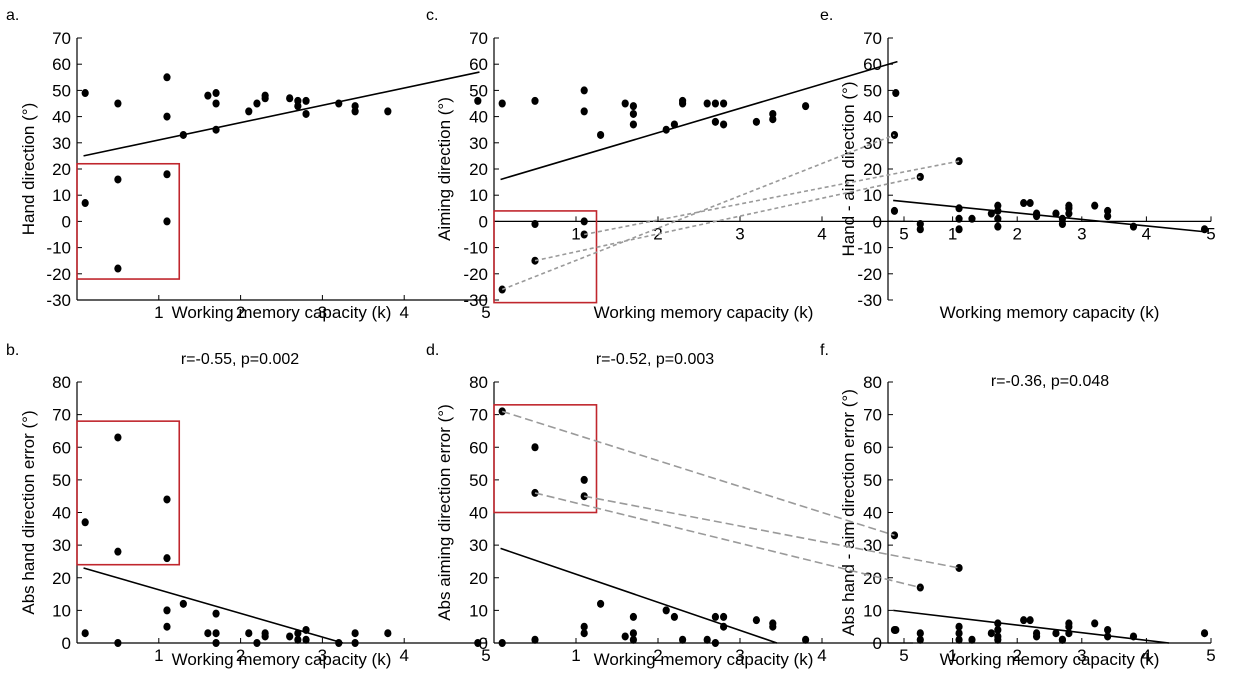  Describe the element at coordinates (403, 312) in the screenshot. I see `x-tick-label: 4` at that location.